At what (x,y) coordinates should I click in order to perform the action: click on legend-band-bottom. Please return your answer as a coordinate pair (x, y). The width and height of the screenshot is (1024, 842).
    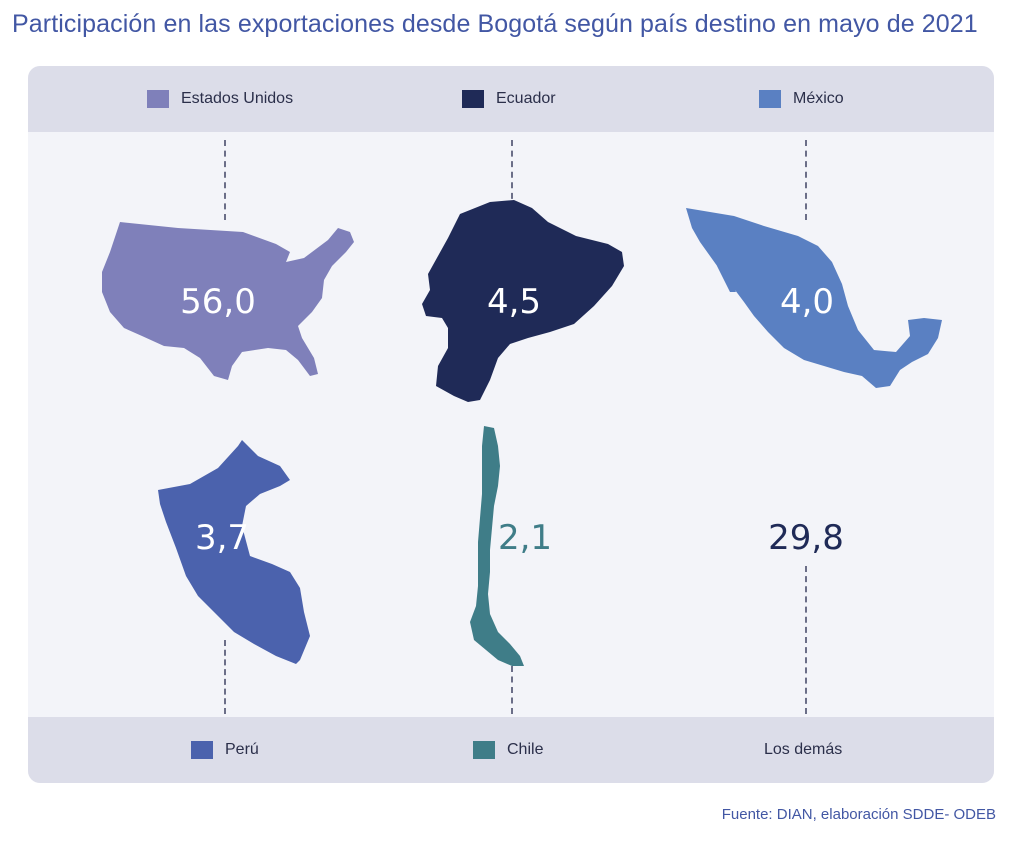
    Looking at the image, I should click on (511, 750).